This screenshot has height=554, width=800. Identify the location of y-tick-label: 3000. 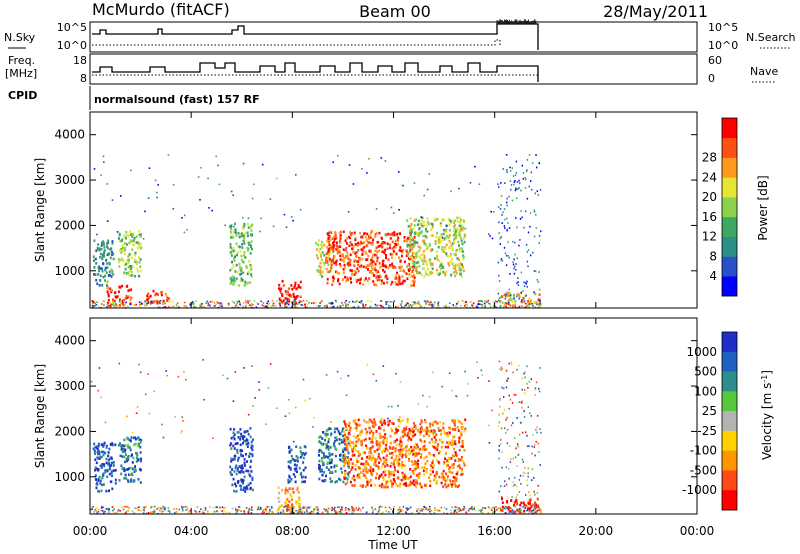
(69, 180).